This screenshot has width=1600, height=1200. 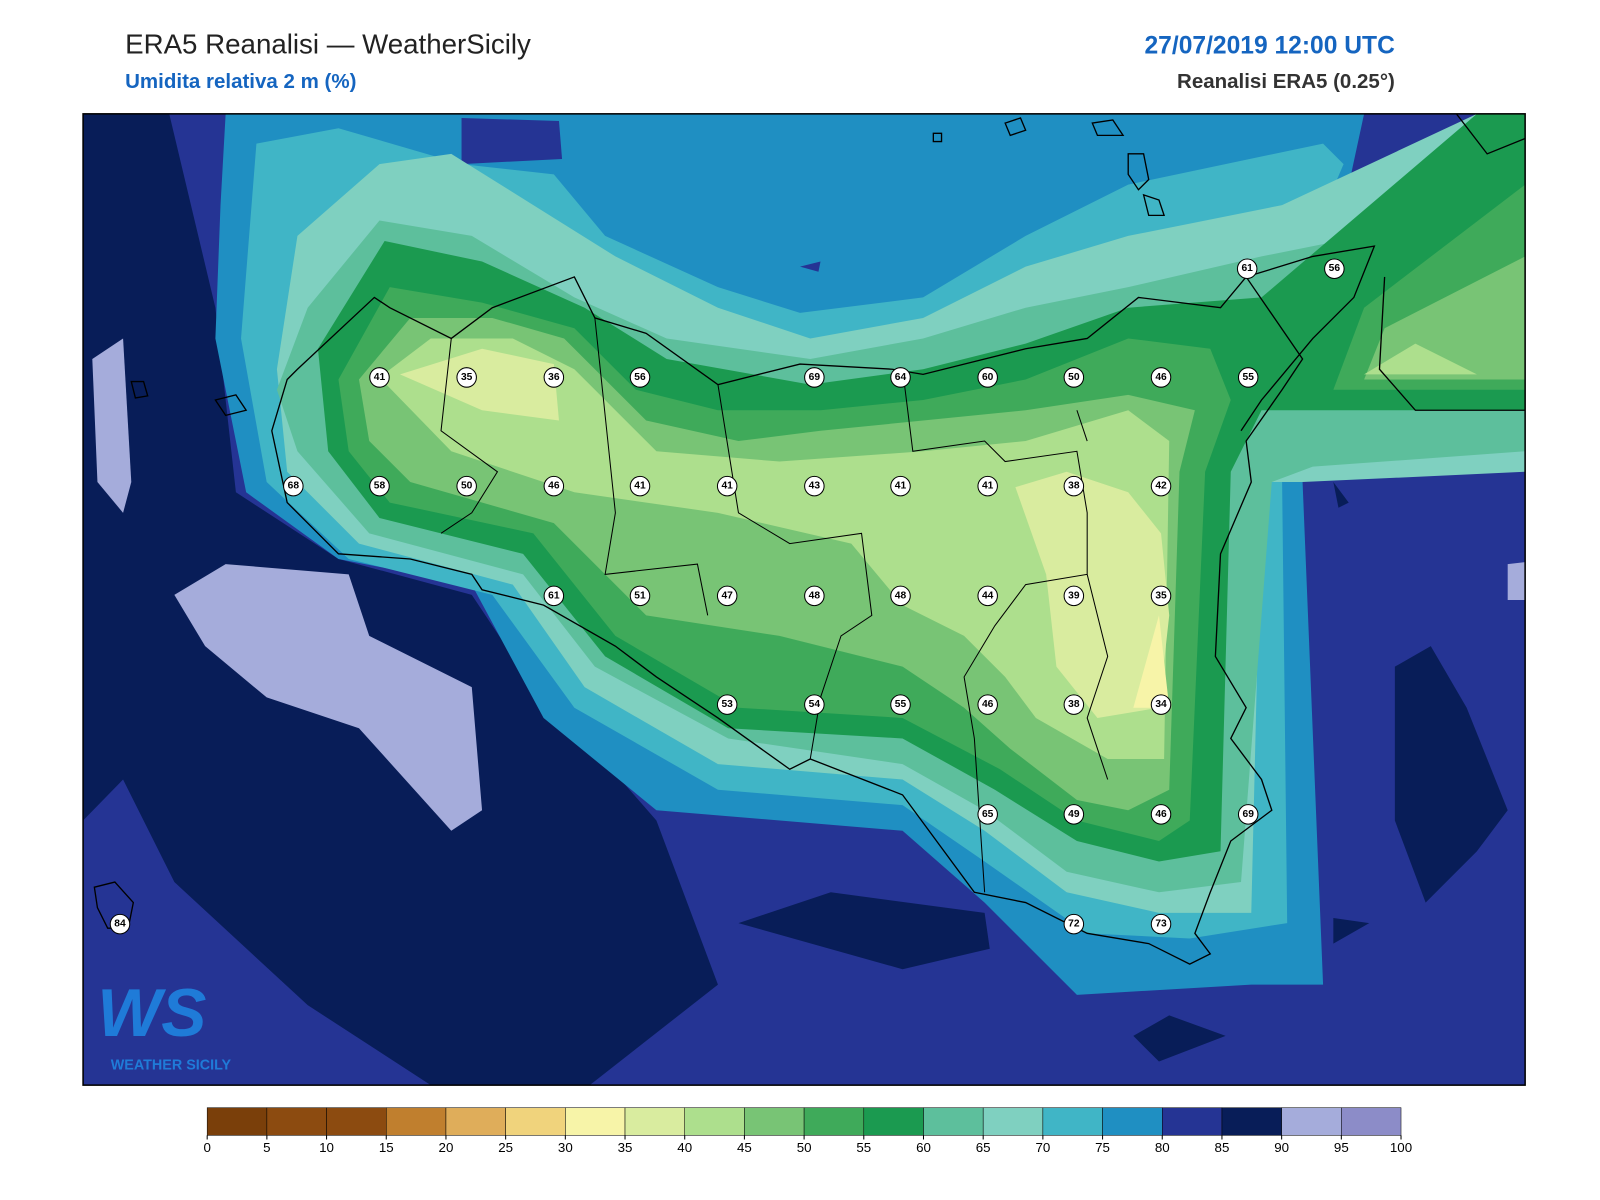 I want to click on station-value: 68, so click(x=294, y=486).